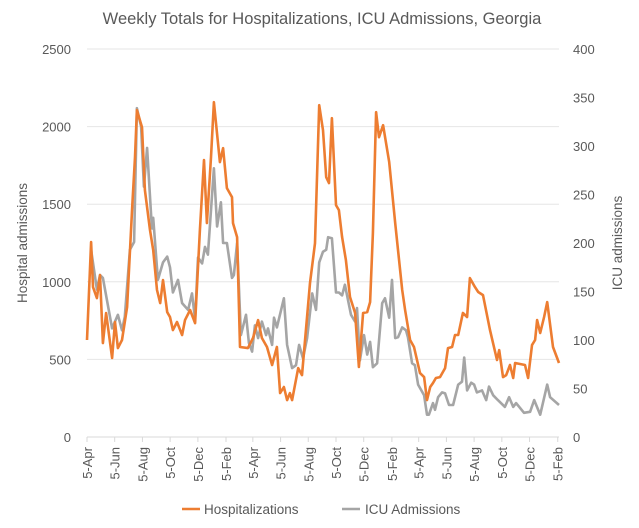  I want to click on y2-tick-label: 300, so click(584, 146).